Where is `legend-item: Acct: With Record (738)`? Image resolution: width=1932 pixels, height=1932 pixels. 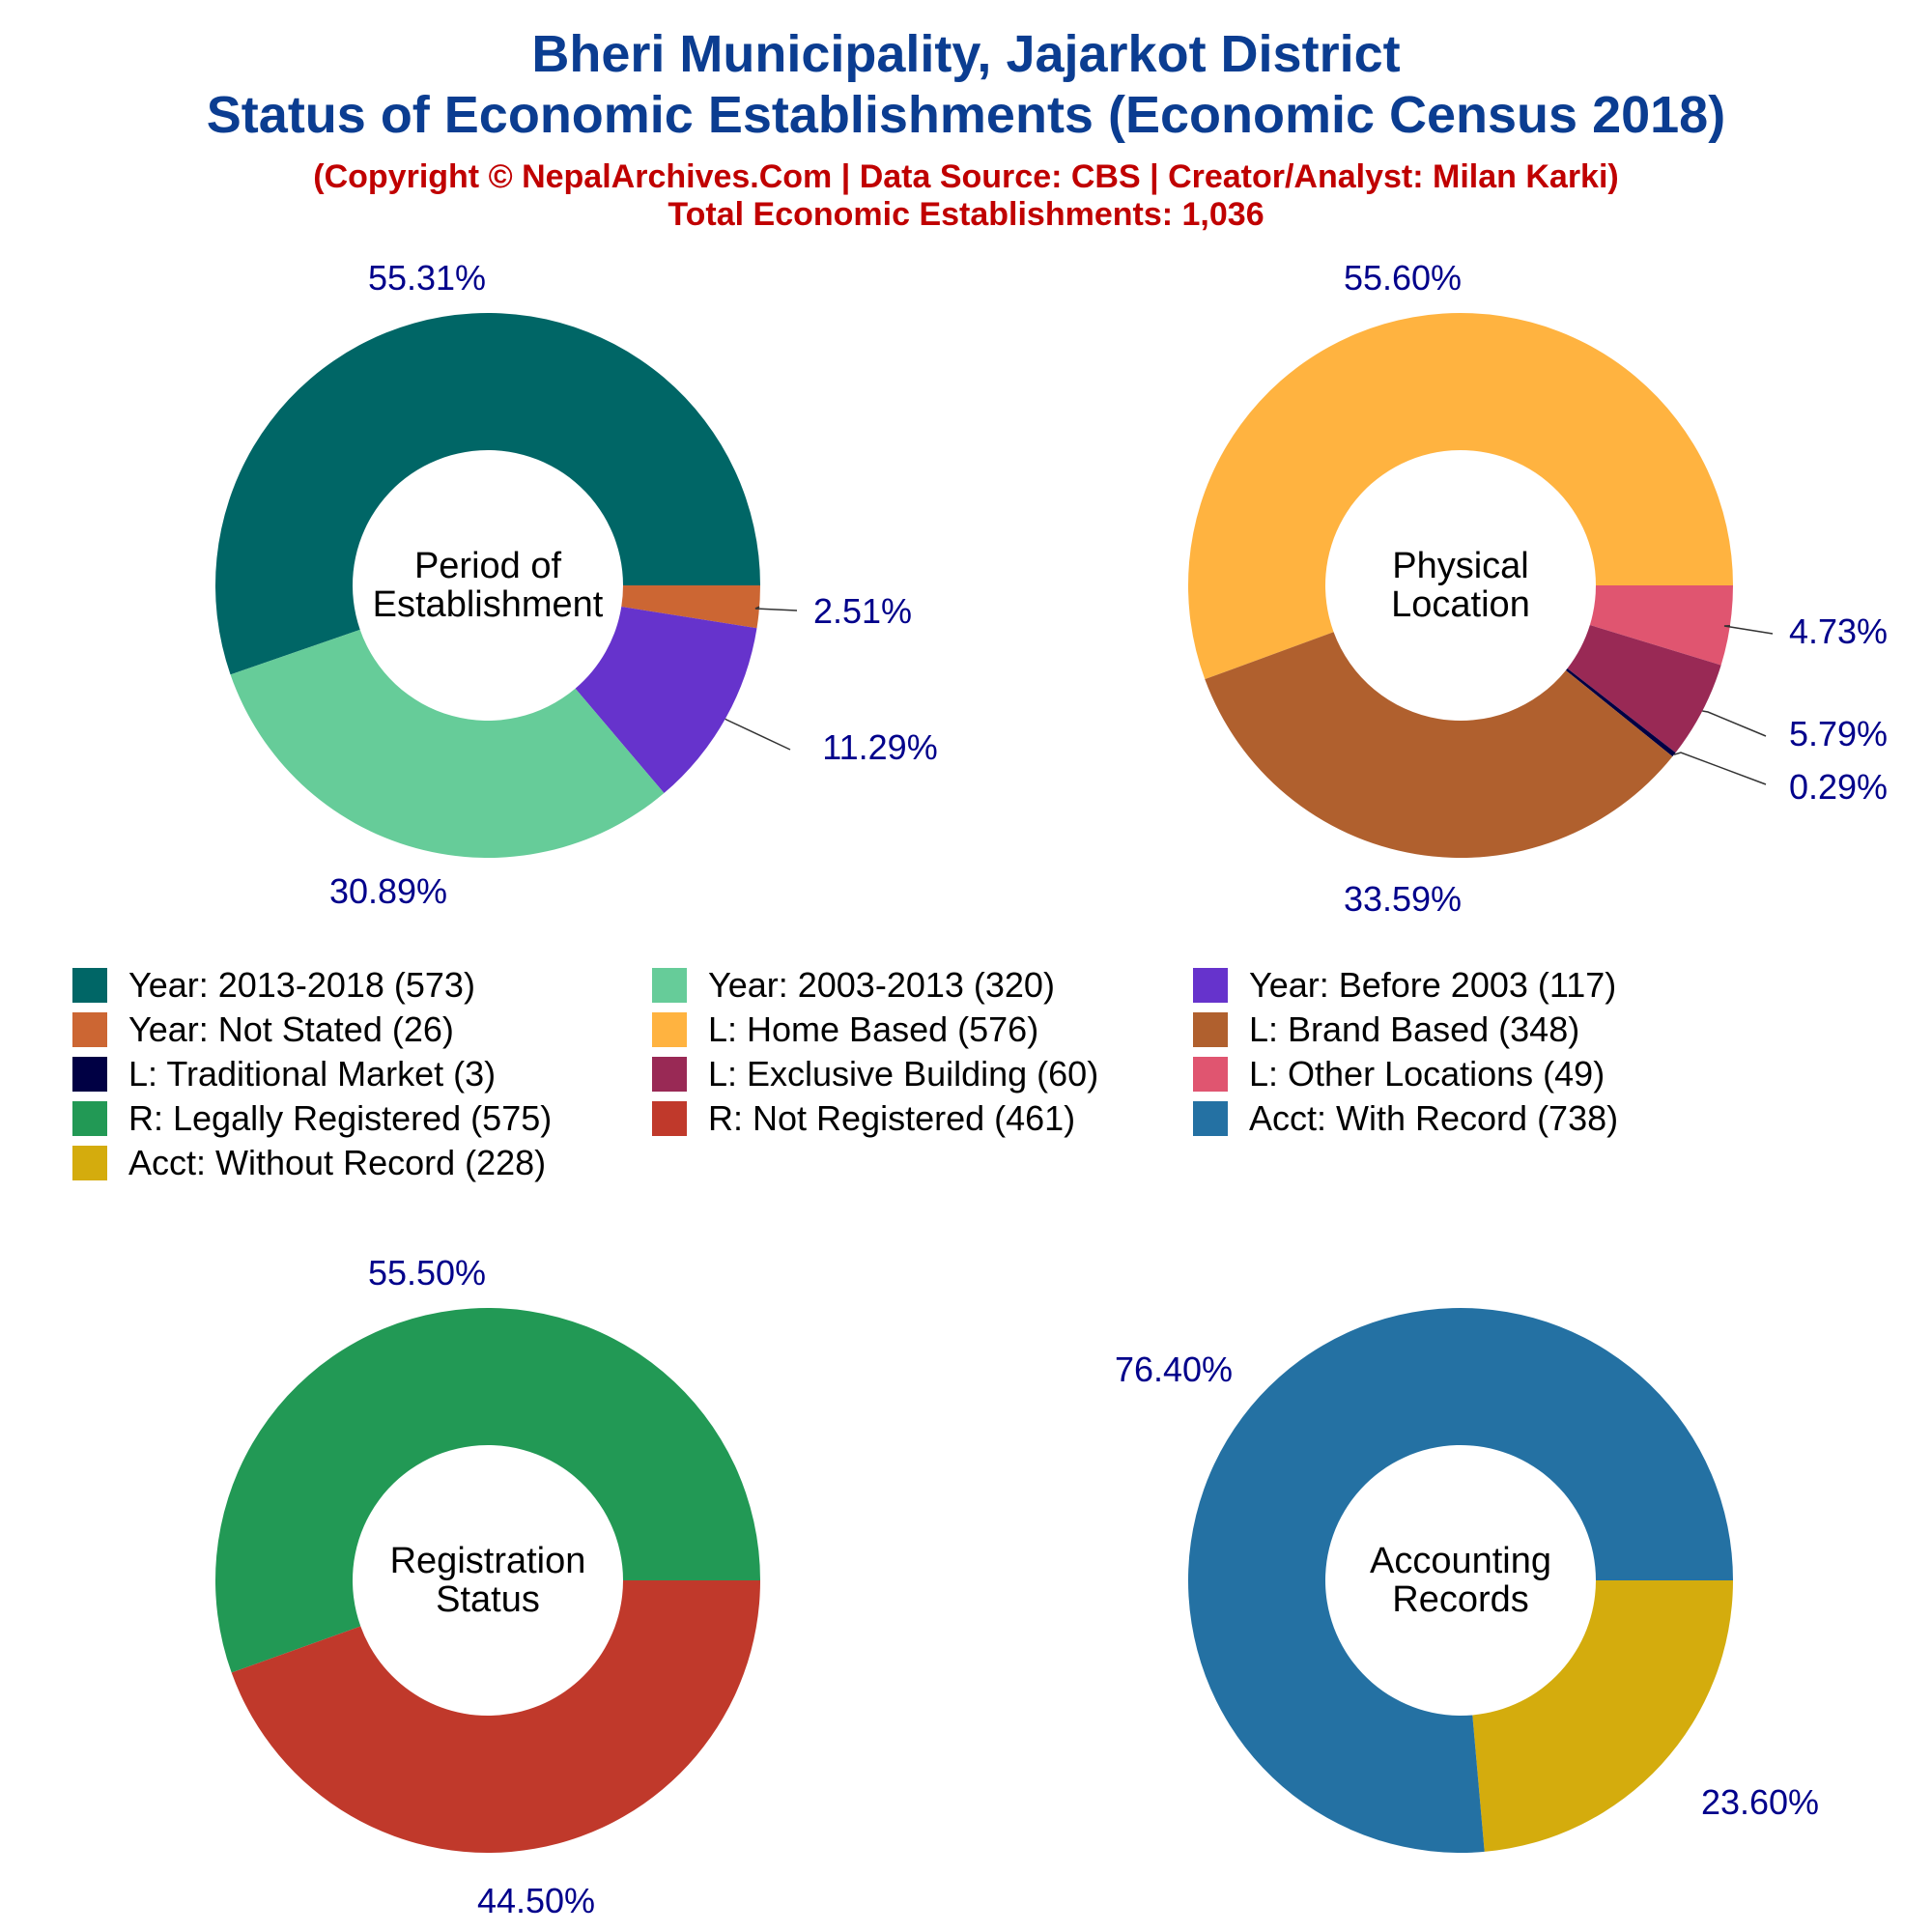 legend-item: Acct: With Record (738) is located at coordinates (1405, 1118).